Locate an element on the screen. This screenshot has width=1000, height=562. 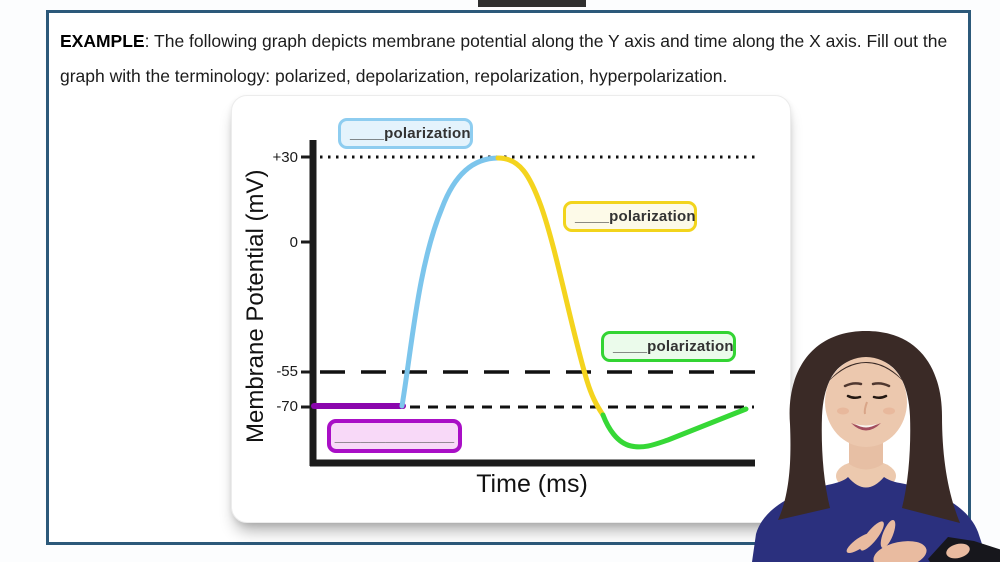
y-tick-zero: 0 is located at coordinates (293, 242).